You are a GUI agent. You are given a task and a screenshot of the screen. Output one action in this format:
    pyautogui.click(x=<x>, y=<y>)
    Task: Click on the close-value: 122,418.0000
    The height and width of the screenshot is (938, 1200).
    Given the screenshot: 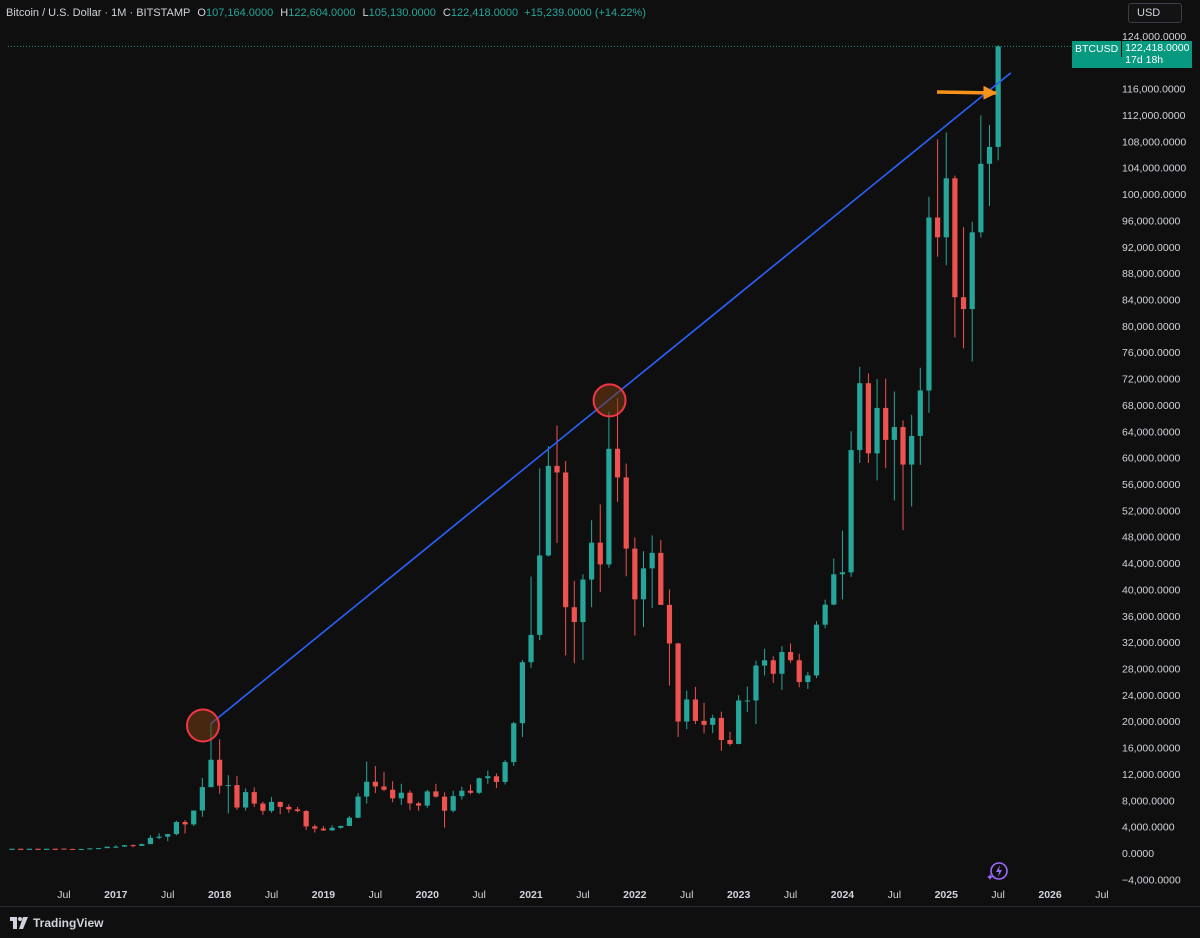 What is the action you would take?
    pyautogui.click(x=484, y=13)
    